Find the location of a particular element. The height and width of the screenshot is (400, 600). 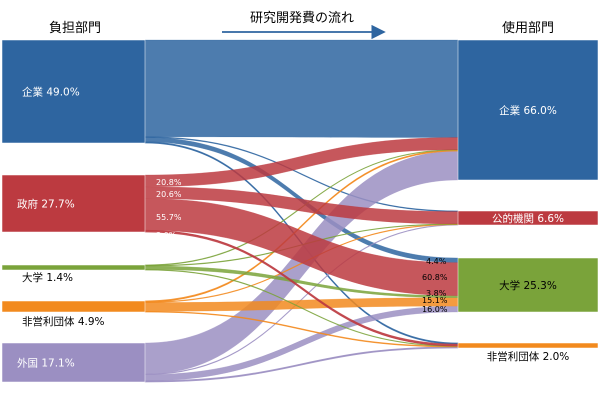

flow-annotation-univ-npo: 15.1% is located at coordinates (435, 300).